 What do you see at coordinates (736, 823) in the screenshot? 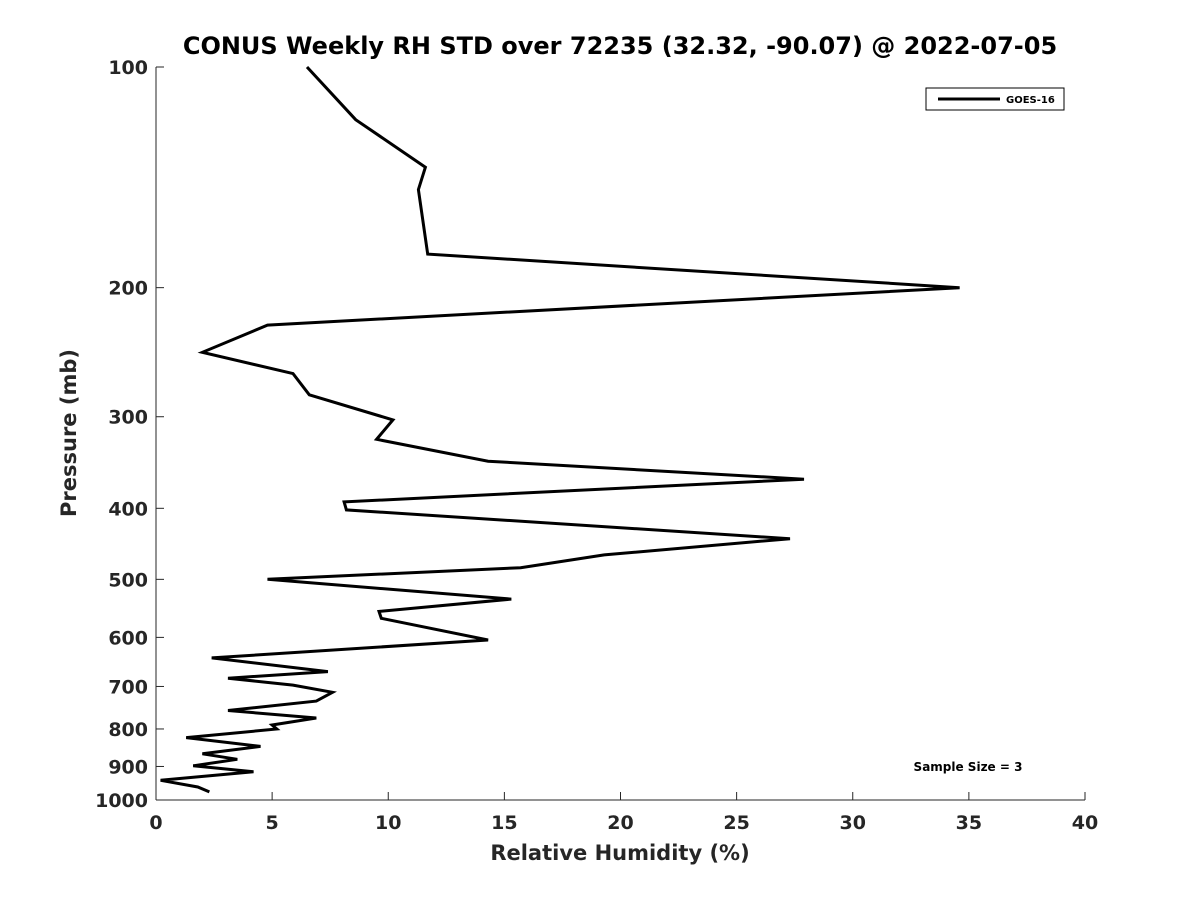
I see `x-tick-label: 25` at bounding box center [736, 823].